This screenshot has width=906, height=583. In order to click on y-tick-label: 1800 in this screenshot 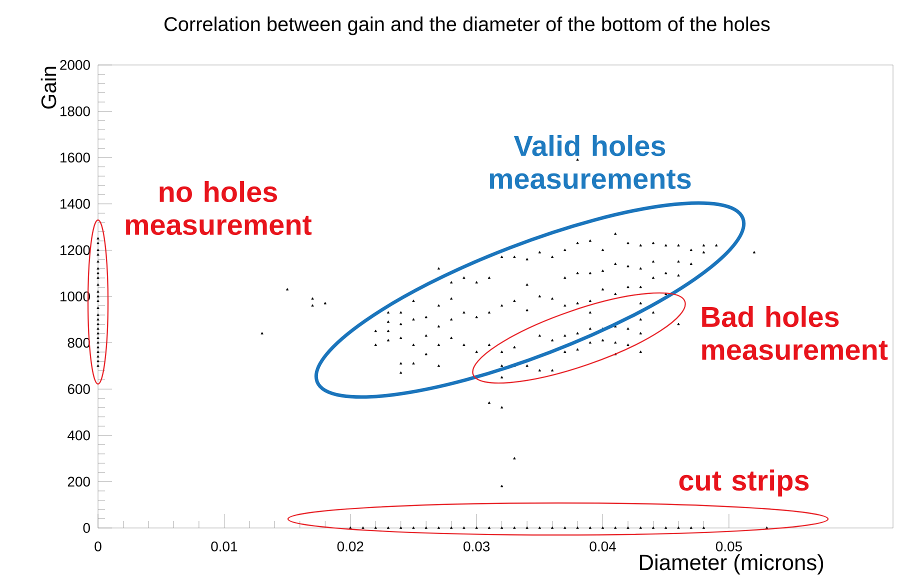, I will do `click(75, 111)`.